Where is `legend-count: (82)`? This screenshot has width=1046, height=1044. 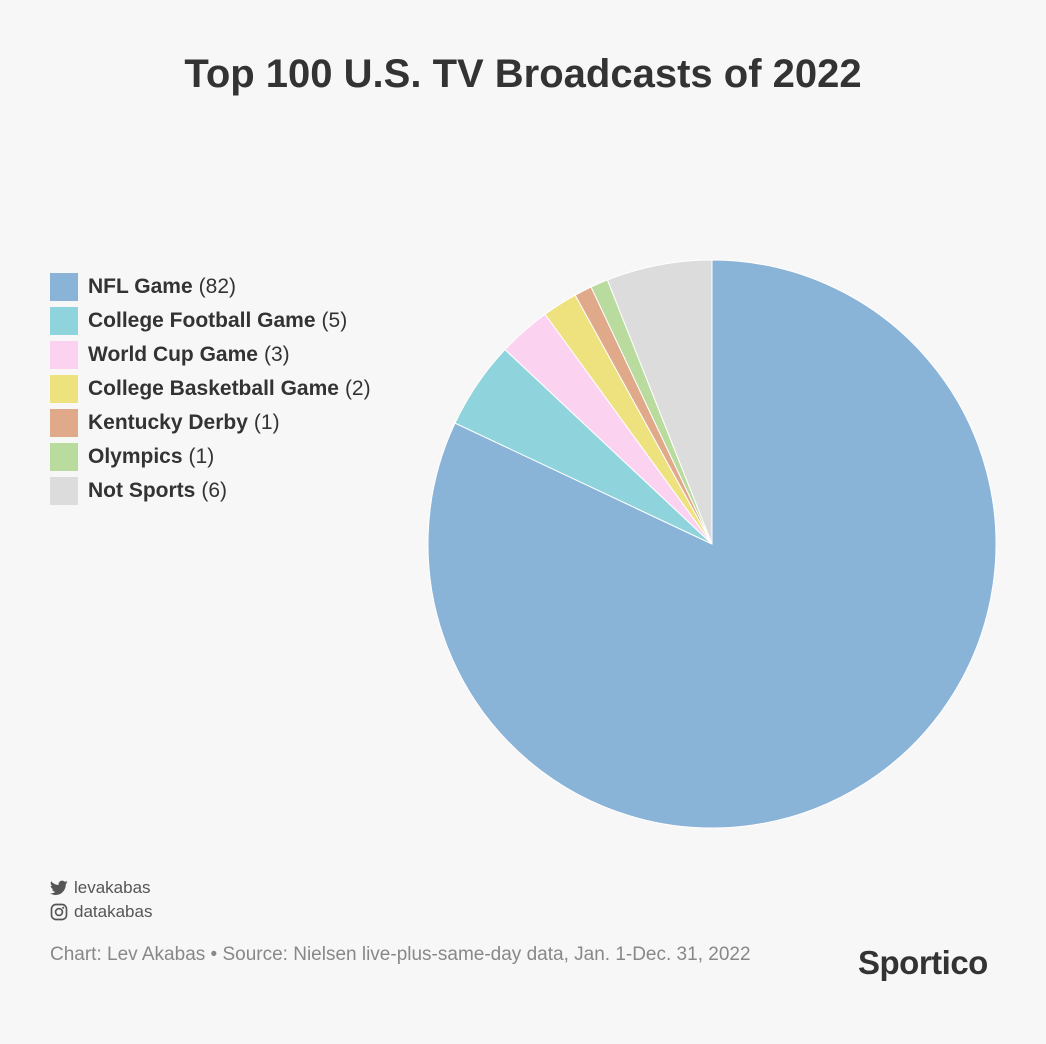 legend-count: (82) is located at coordinates (217, 286).